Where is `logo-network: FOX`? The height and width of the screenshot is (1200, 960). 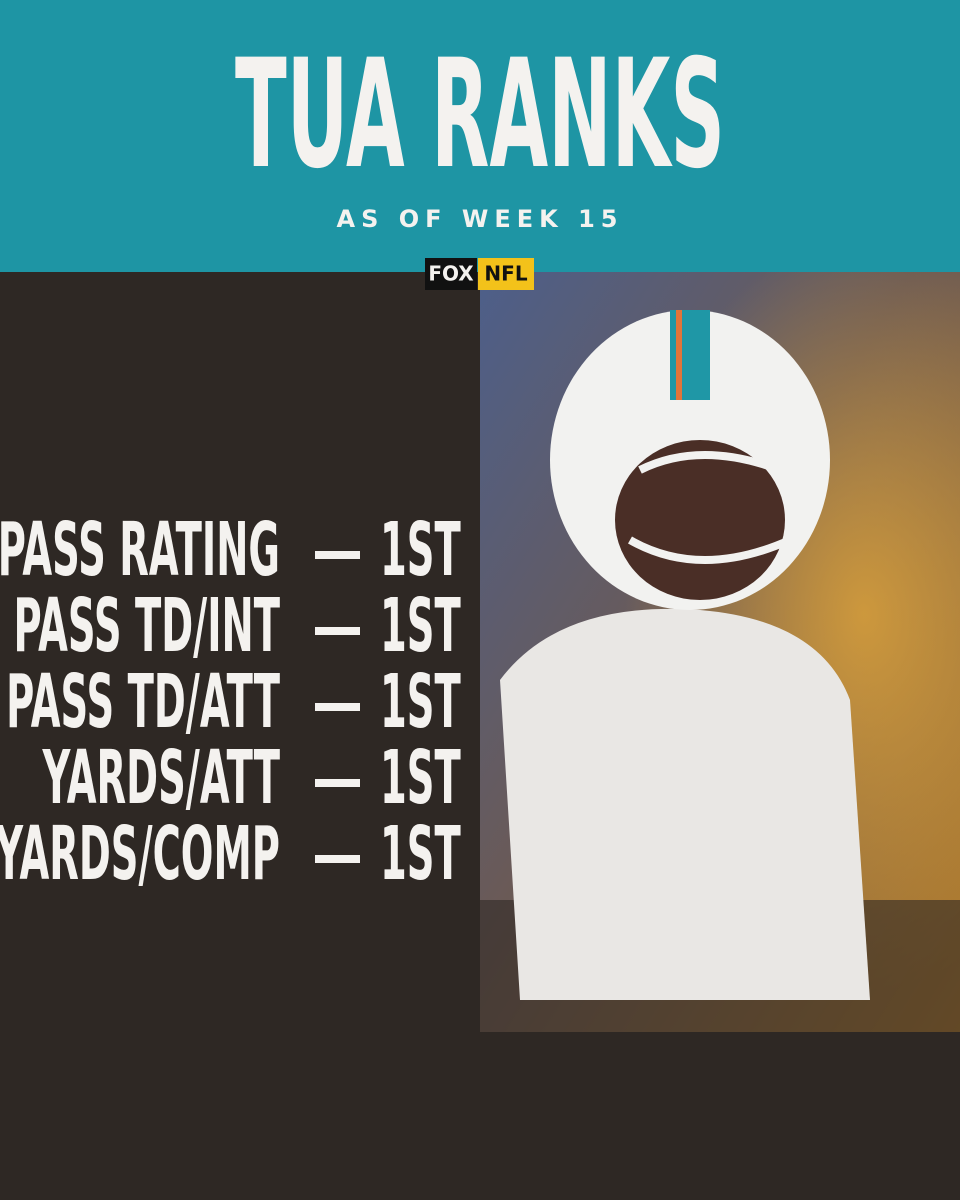
logo-network: FOX is located at coordinates (451, 274).